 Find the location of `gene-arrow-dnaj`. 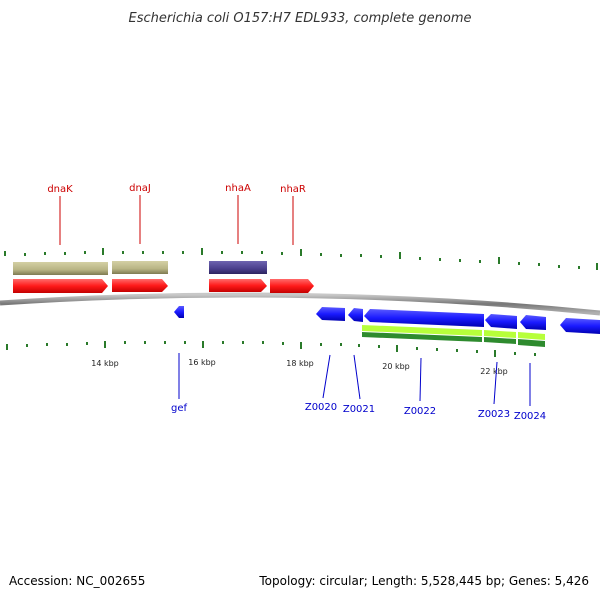

gene-arrow-dnaj is located at coordinates (140, 285).